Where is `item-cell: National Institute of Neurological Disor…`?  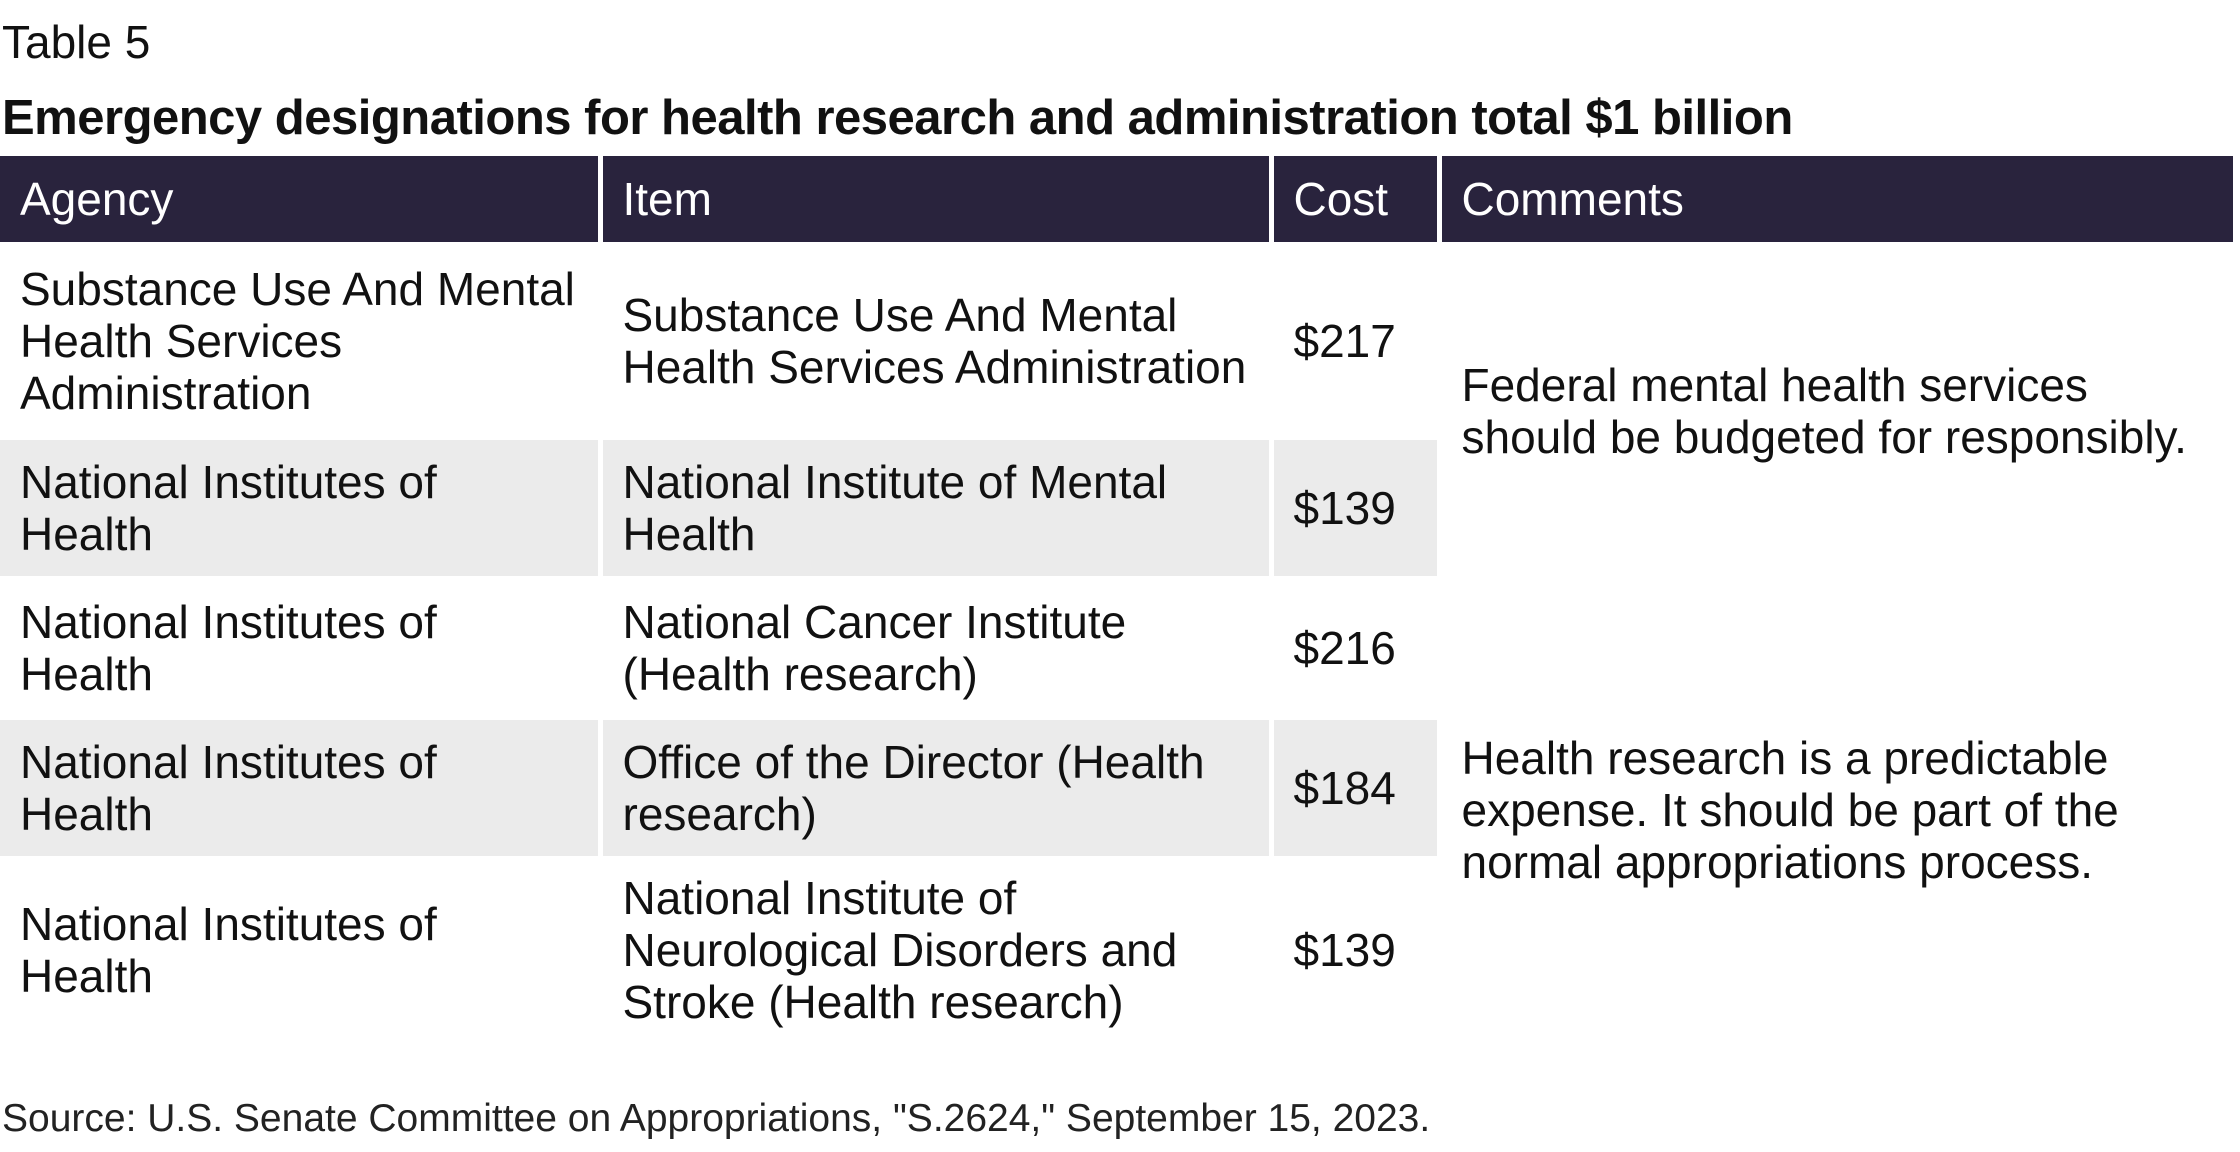
item-cell: National Institute of Neurological Disor… is located at coordinates (937, 951).